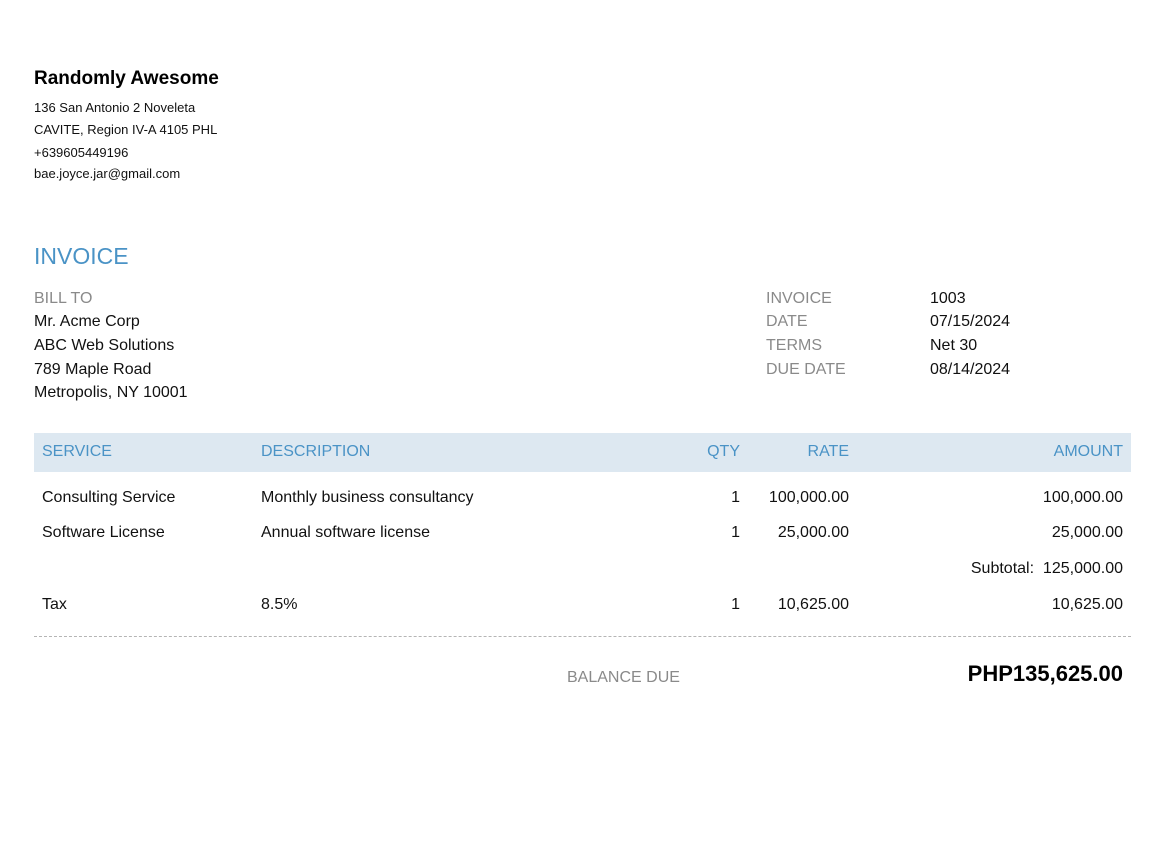 This screenshot has height=842, width=1162. I want to click on bill-to-line: 789 Maple Road, so click(93, 369).